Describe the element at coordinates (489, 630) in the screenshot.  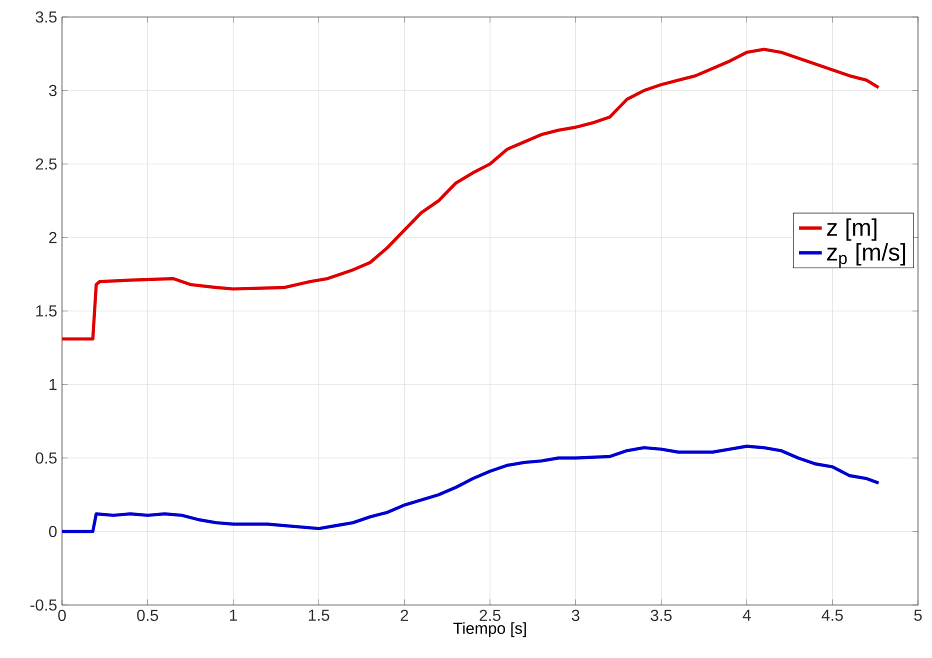
I see `x-axis-title: Tiempo [s]` at that location.